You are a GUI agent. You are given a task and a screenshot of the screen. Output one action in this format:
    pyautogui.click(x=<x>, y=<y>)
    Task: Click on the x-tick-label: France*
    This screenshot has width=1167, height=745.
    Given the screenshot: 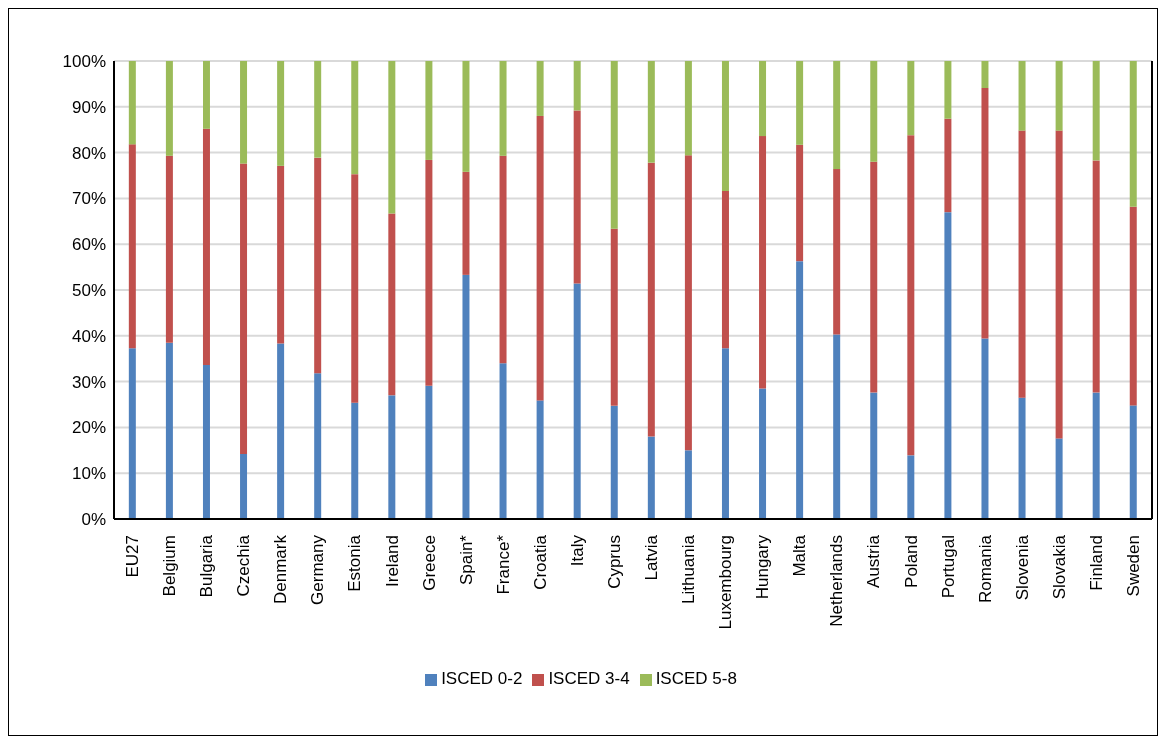 What is the action you would take?
    pyautogui.click(x=503, y=564)
    